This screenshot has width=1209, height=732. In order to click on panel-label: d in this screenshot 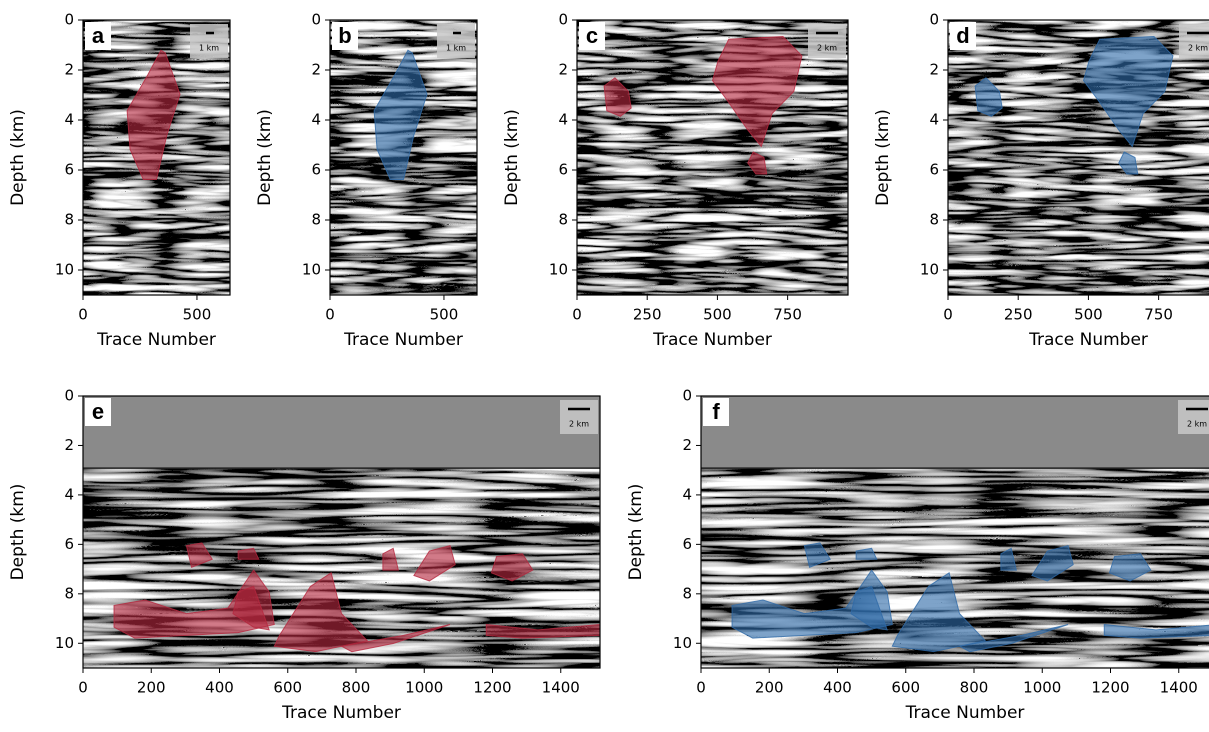, I will do `click(962, 35)`.